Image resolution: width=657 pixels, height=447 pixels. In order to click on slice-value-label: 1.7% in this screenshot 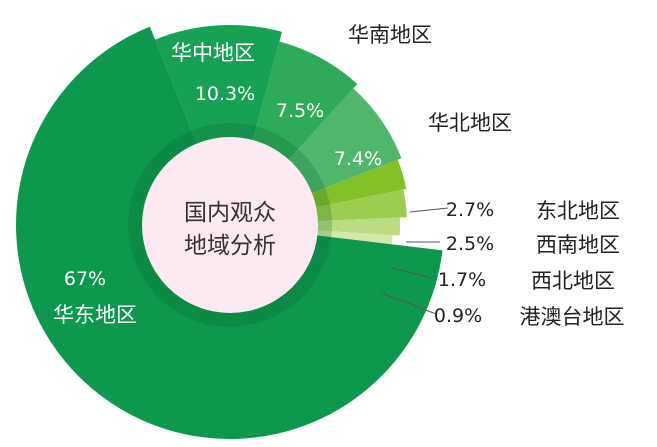, I will do `click(462, 280)`.